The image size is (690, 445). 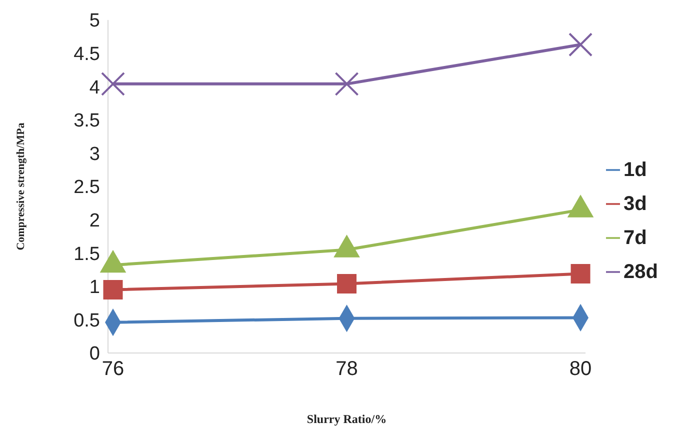 What do you see at coordinates (94, 221) in the screenshot?
I see `y-tick-label: 2` at bounding box center [94, 221].